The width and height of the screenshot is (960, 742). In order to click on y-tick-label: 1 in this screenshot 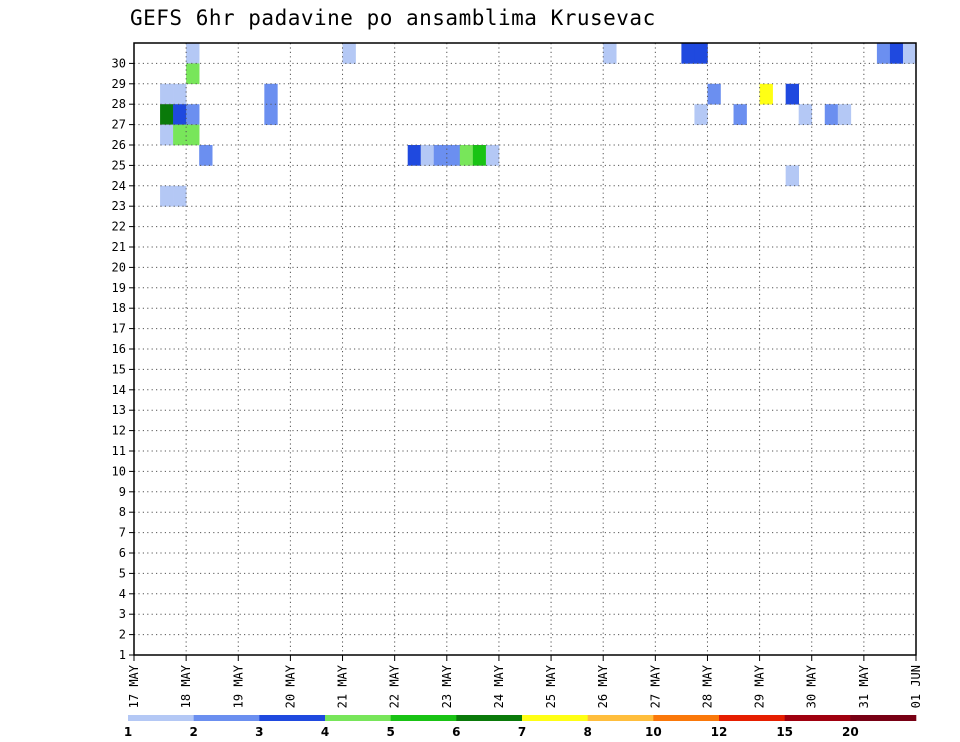, I will do `click(122, 655)`.